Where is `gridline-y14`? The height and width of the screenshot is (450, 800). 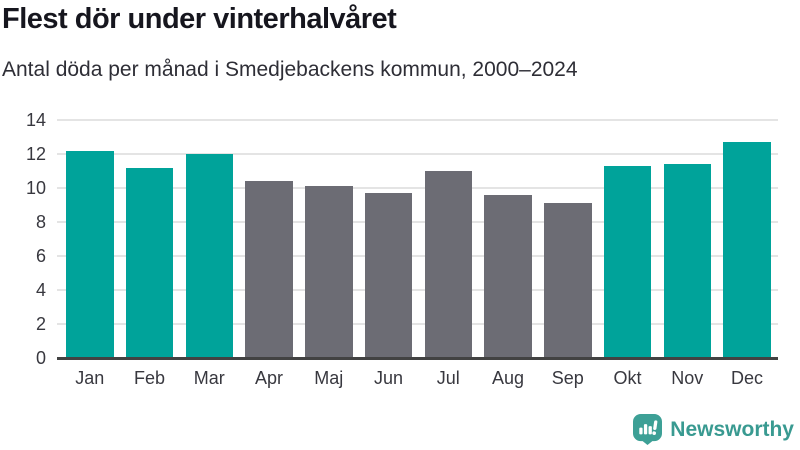
gridline-y14 is located at coordinates (417, 120).